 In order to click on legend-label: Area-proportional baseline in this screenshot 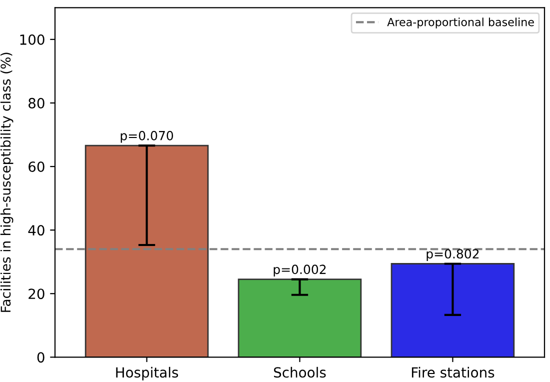, I will do `click(460, 23)`.